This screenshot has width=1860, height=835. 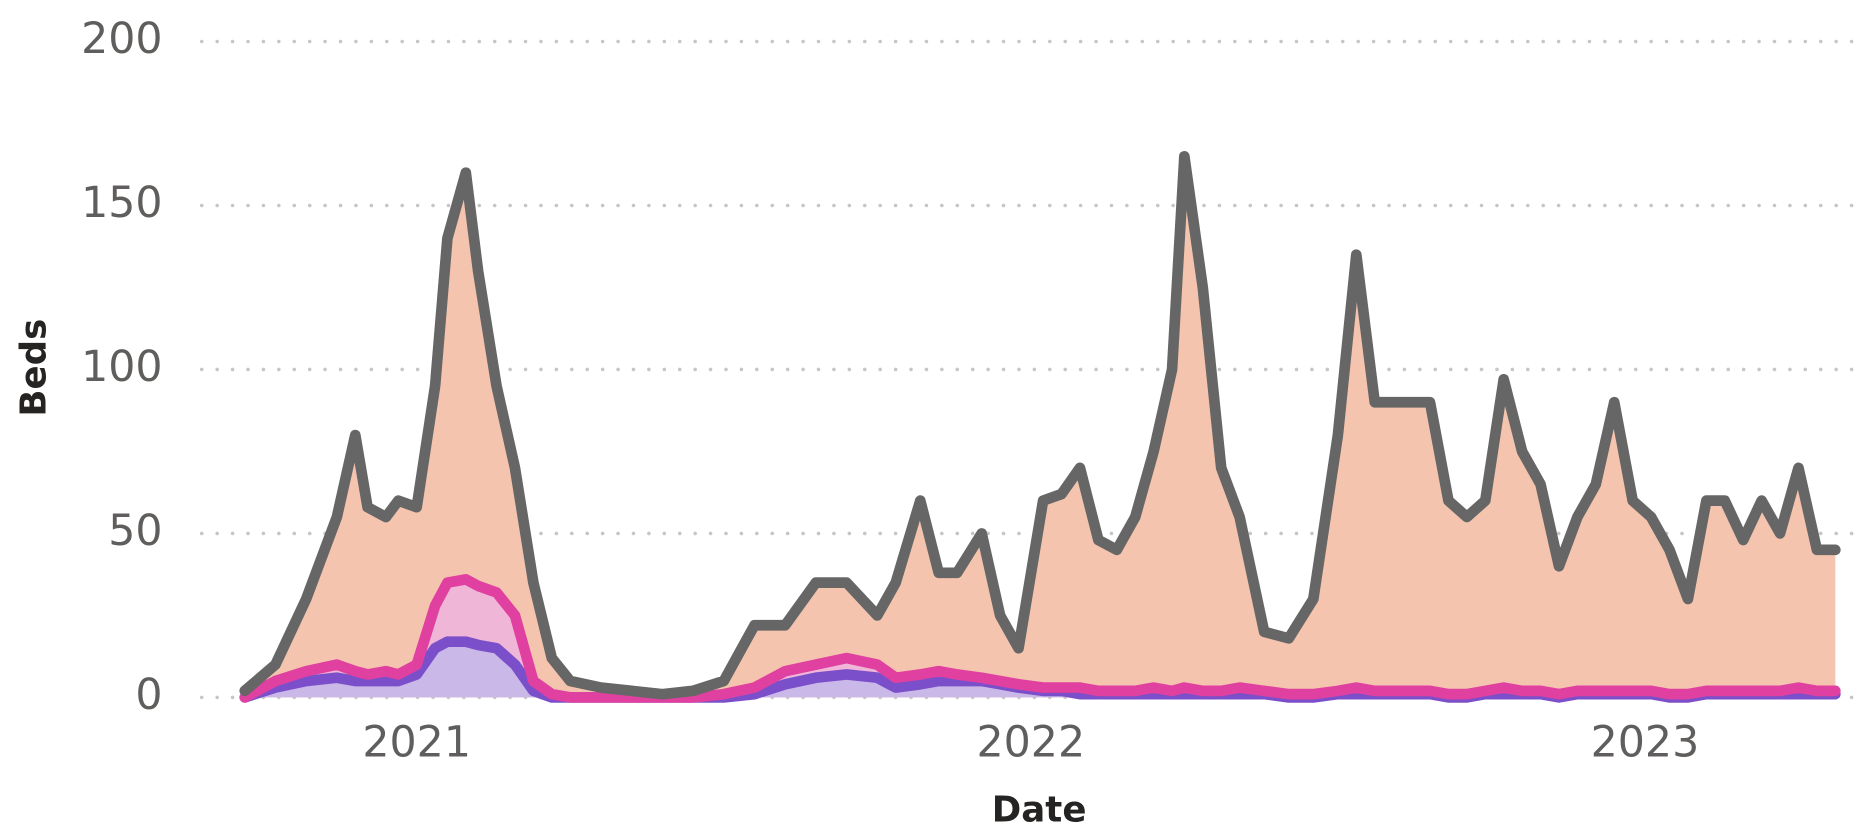 What do you see at coordinates (416, 742) in the screenshot?
I see `x-tick-label: 2021` at bounding box center [416, 742].